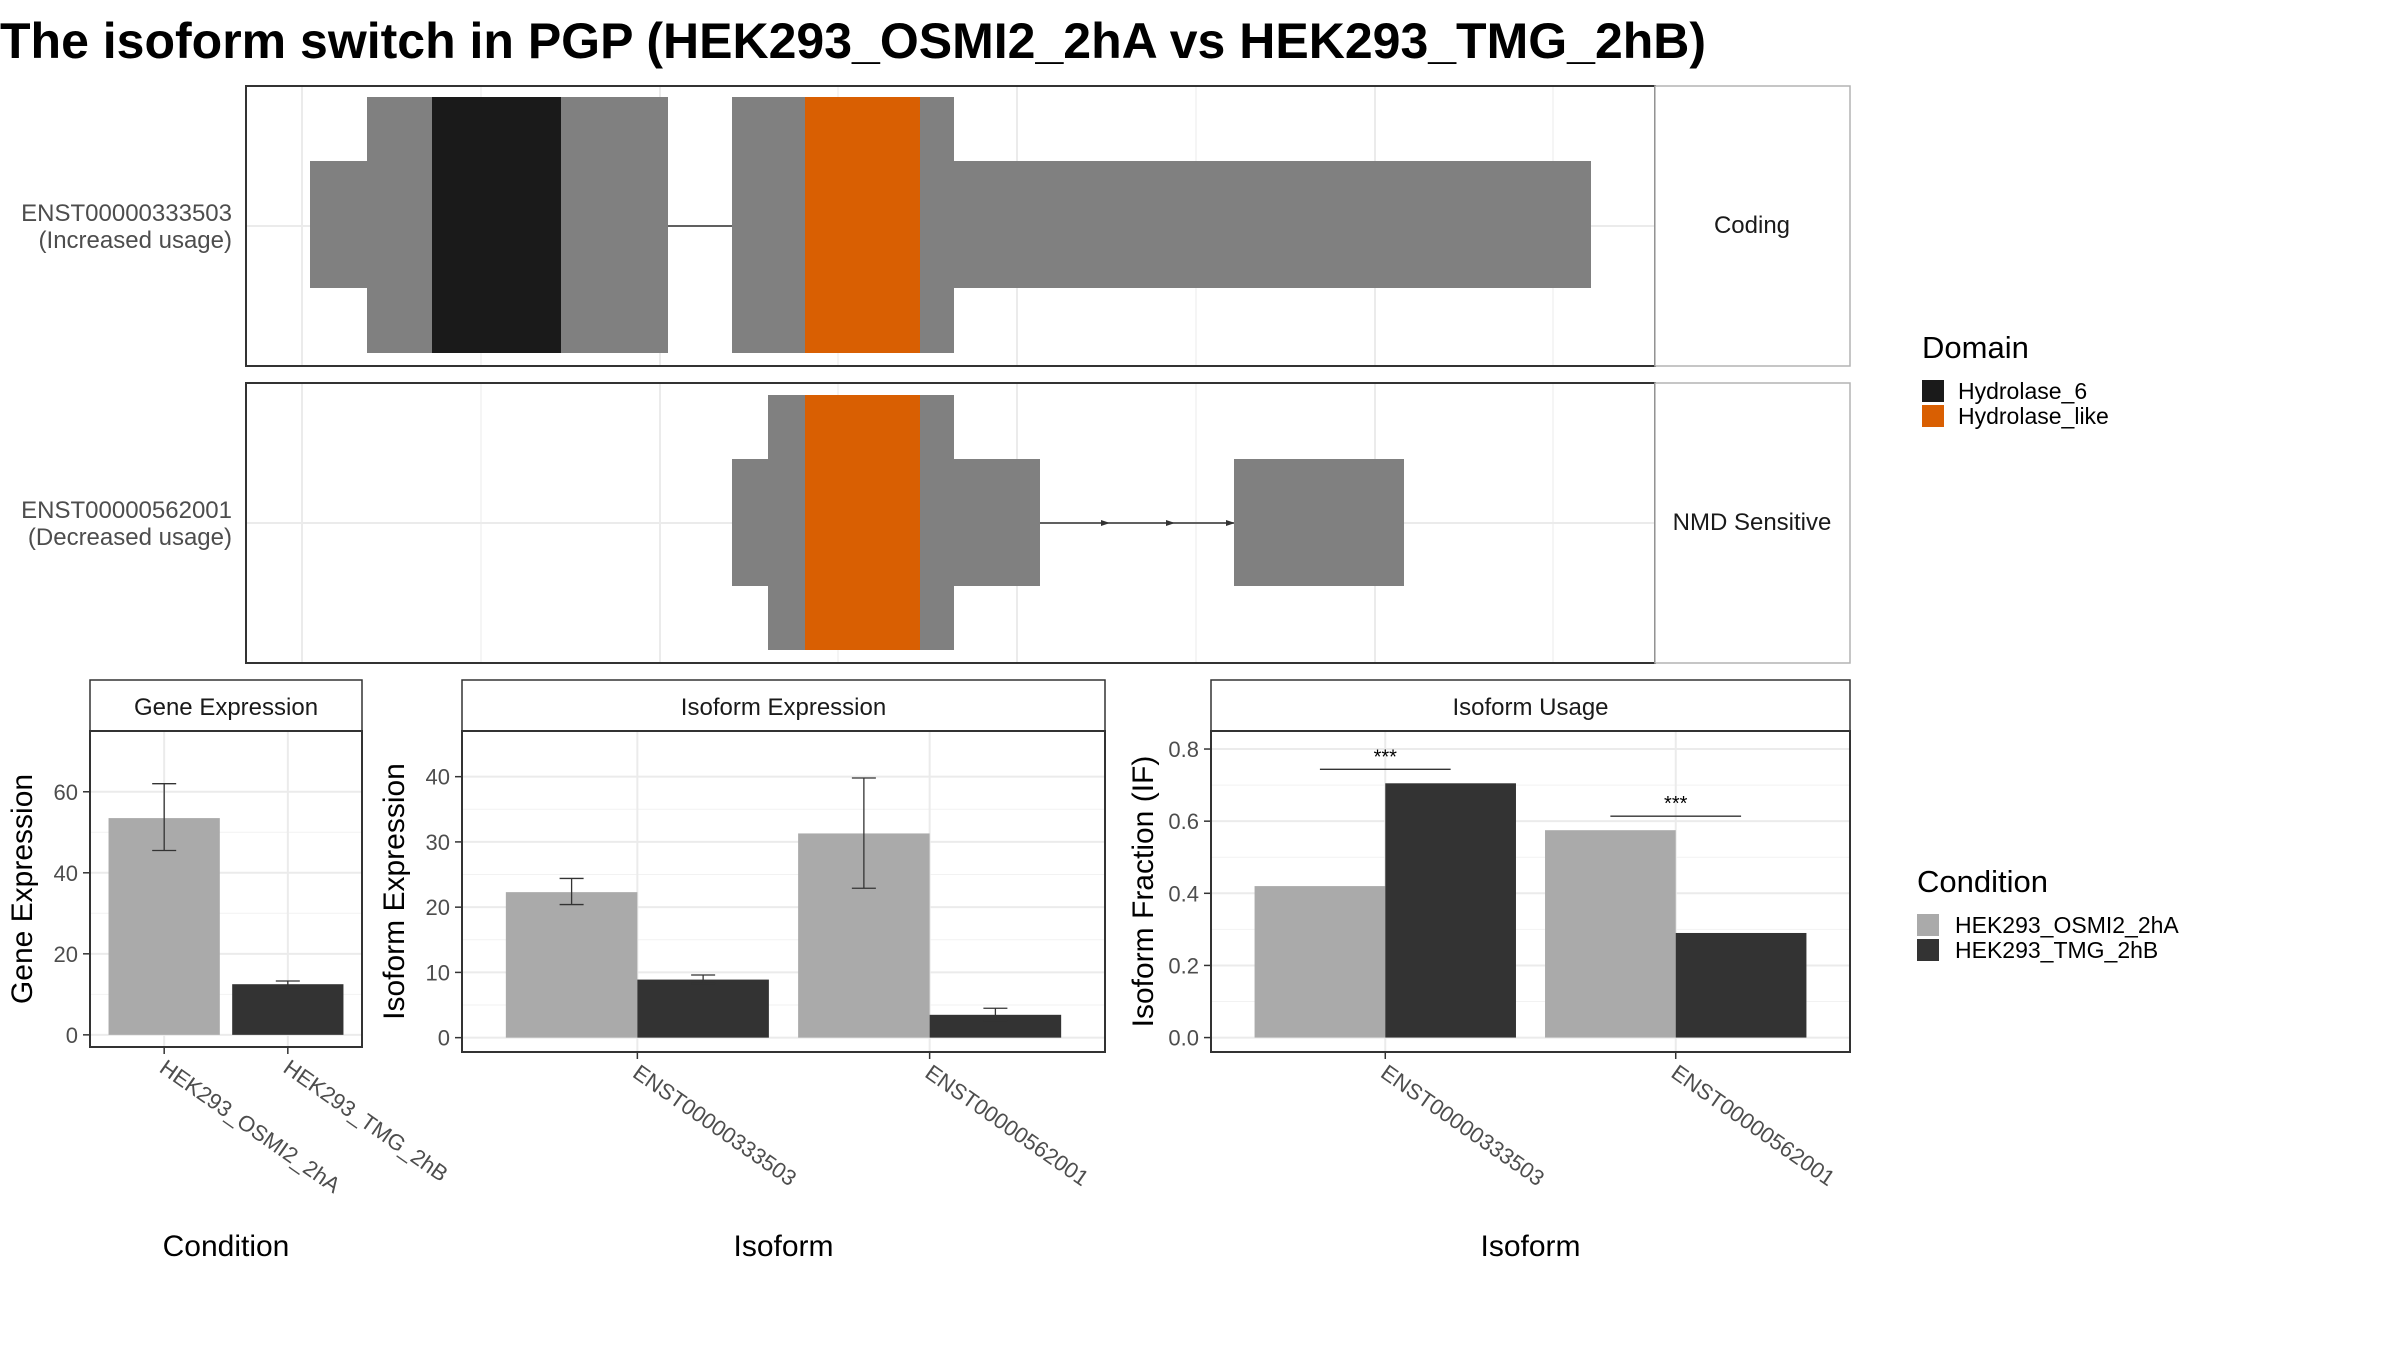 The image size is (2400, 1350). What do you see at coordinates (126, 510) in the screenshot?
I see `transcript-2-id: ENST00000562001` at bounding box center [126, 510].